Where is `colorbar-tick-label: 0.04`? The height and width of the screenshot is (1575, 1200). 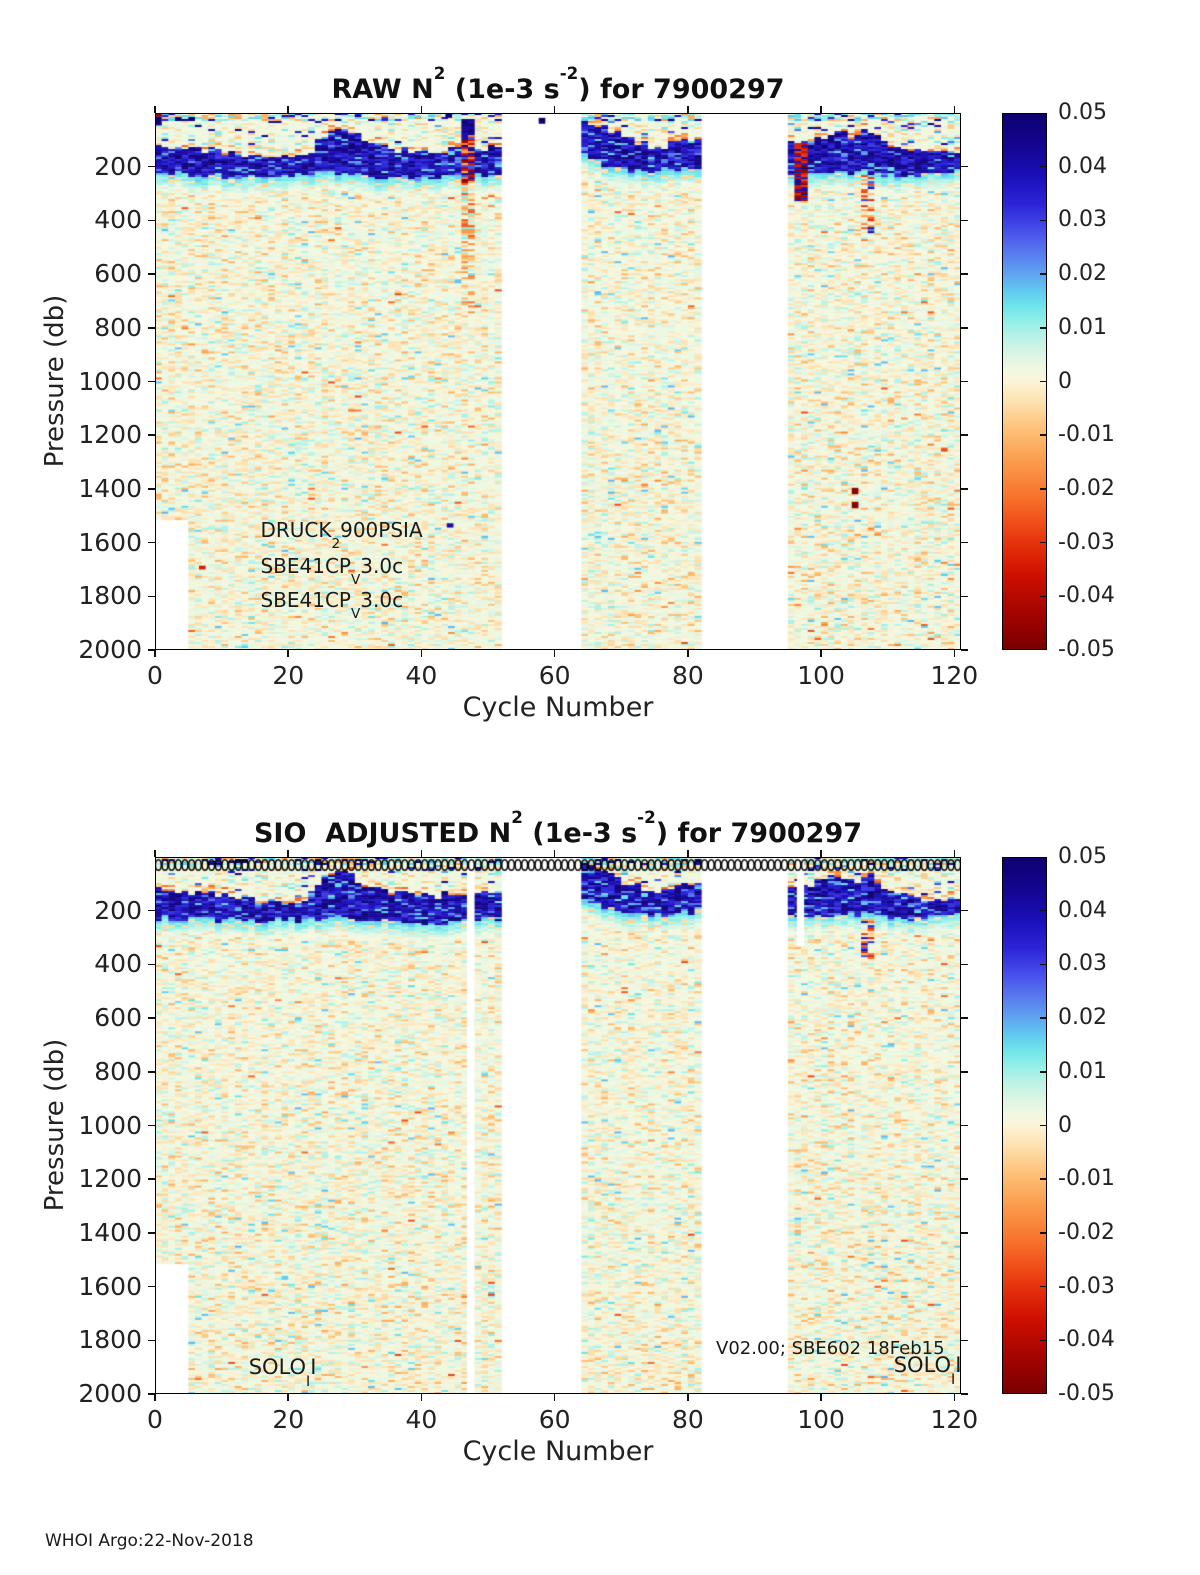
colorbar-tick-label: 0.04 is located at coordinates (1082, 910).